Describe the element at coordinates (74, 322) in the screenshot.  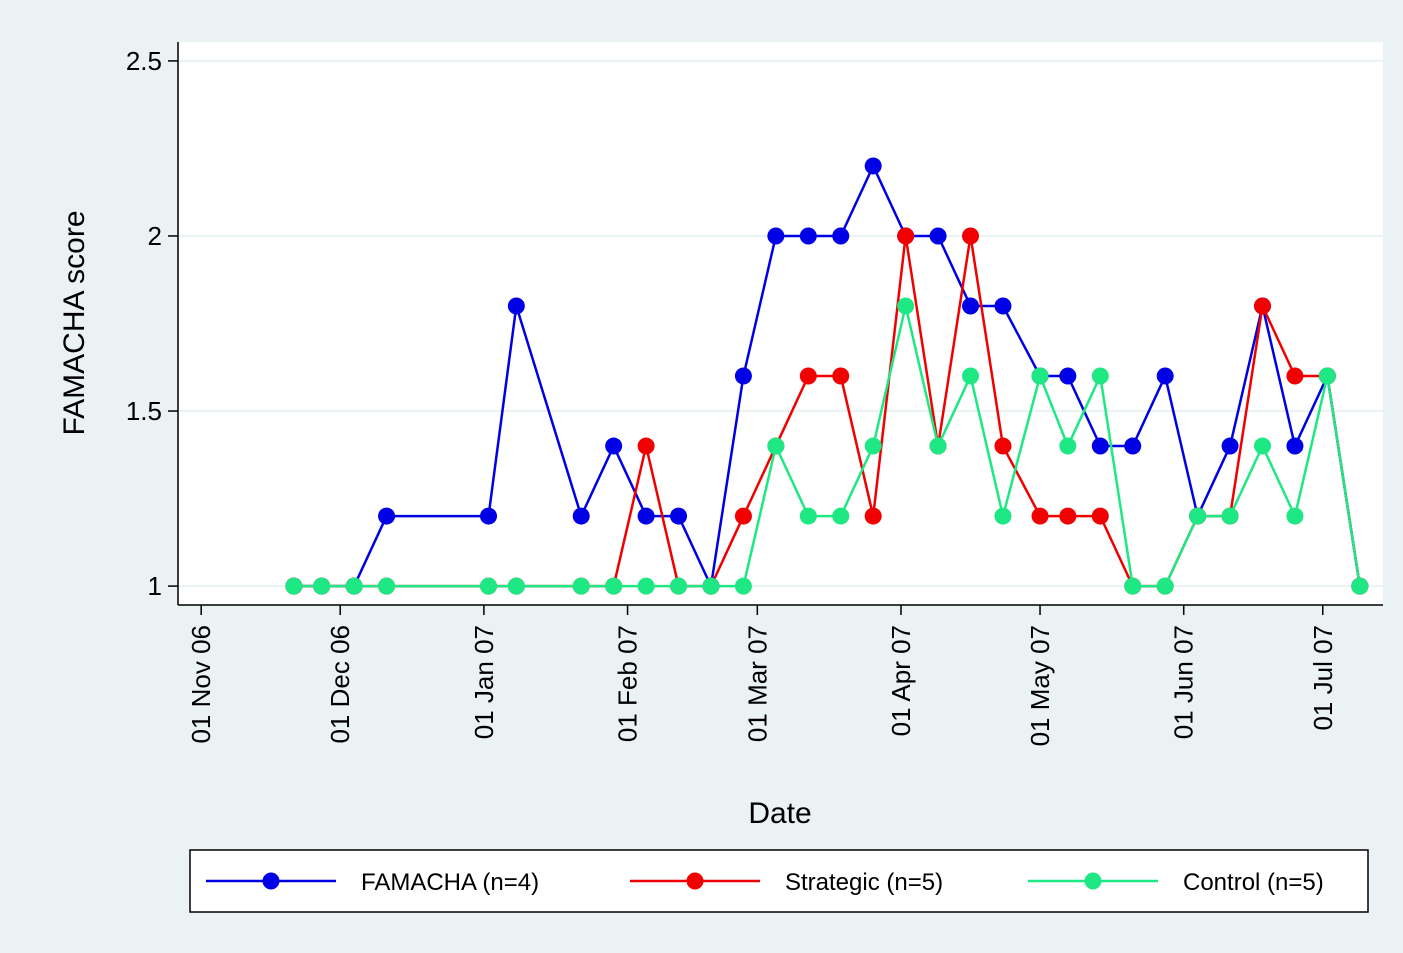
I see `y-axis-title: FAMACHA score` at that location.